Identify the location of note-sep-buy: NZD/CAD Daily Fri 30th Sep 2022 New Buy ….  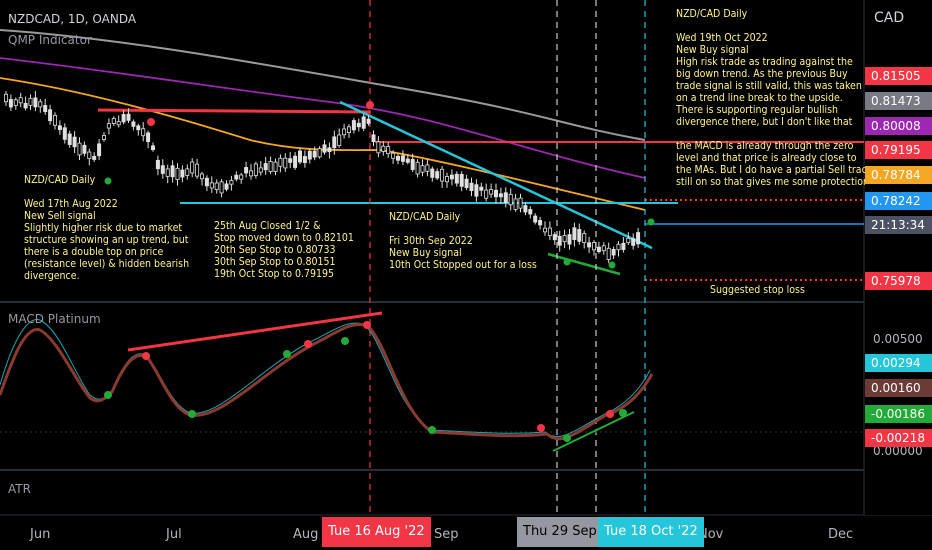
(463, 241).